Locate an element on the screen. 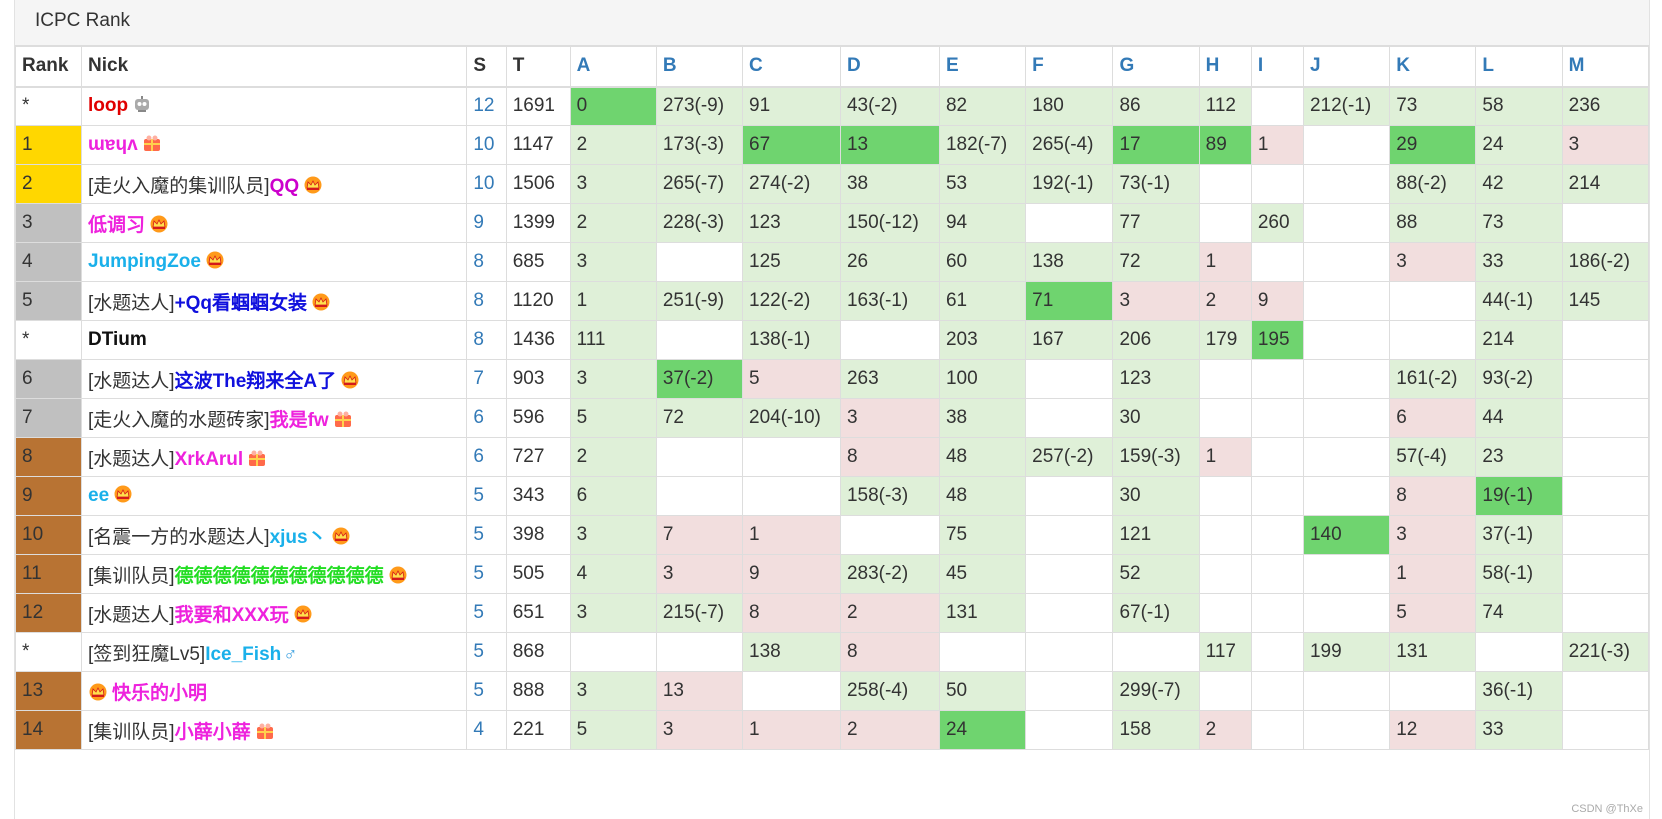  nick-name-link: 小薛小薛 is located at coordinates (212, 732).